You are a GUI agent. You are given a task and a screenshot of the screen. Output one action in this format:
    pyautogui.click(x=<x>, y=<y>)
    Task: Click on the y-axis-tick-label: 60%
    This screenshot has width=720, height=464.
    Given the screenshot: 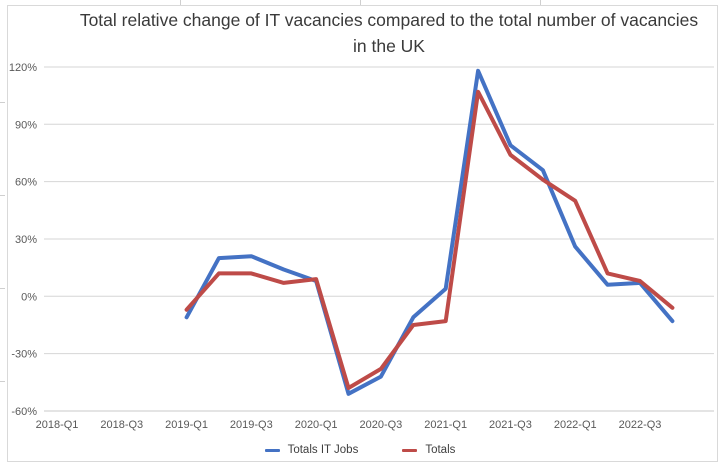 What is the action you would take?
    pyautogui.click(x=26, y=183)
    